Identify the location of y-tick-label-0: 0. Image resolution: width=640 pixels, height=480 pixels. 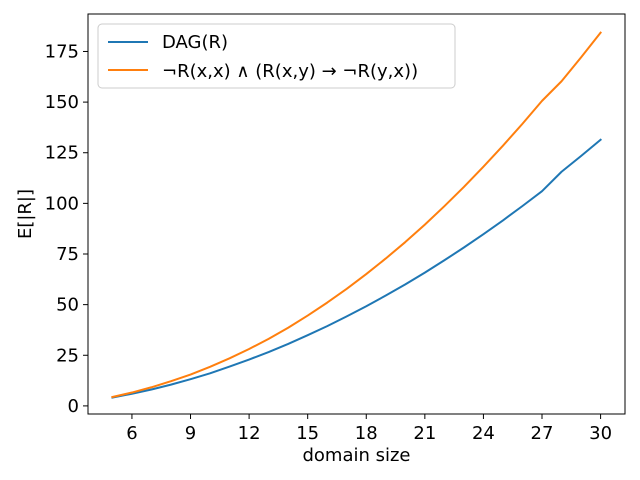
(73, 406).